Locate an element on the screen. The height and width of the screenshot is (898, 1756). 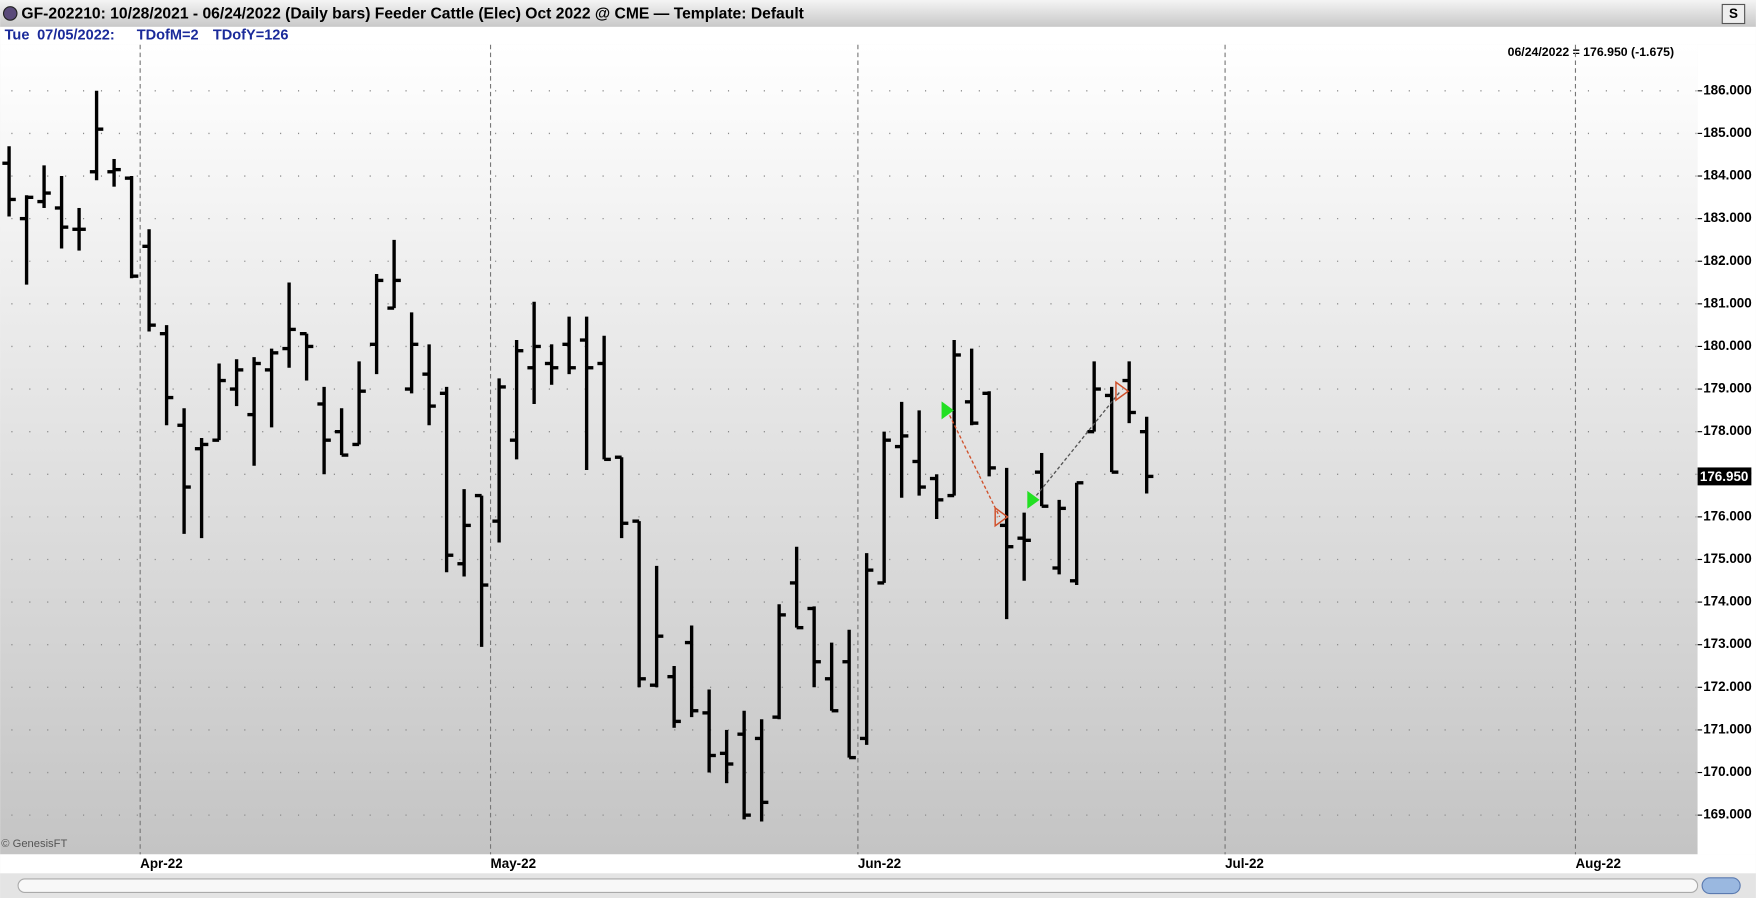
x-tick-label: Aug-22 is located at coordinates (1598, 863).